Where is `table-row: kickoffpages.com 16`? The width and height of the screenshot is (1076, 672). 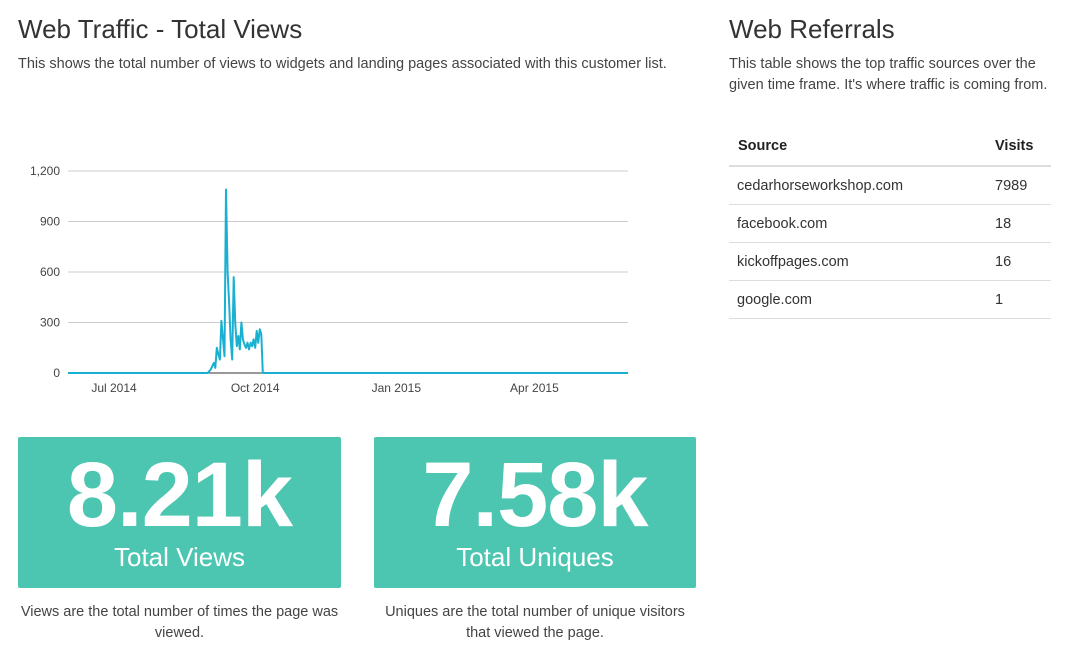
table-row: kickoffpages.com 16 is located at coordinates (890, 261).